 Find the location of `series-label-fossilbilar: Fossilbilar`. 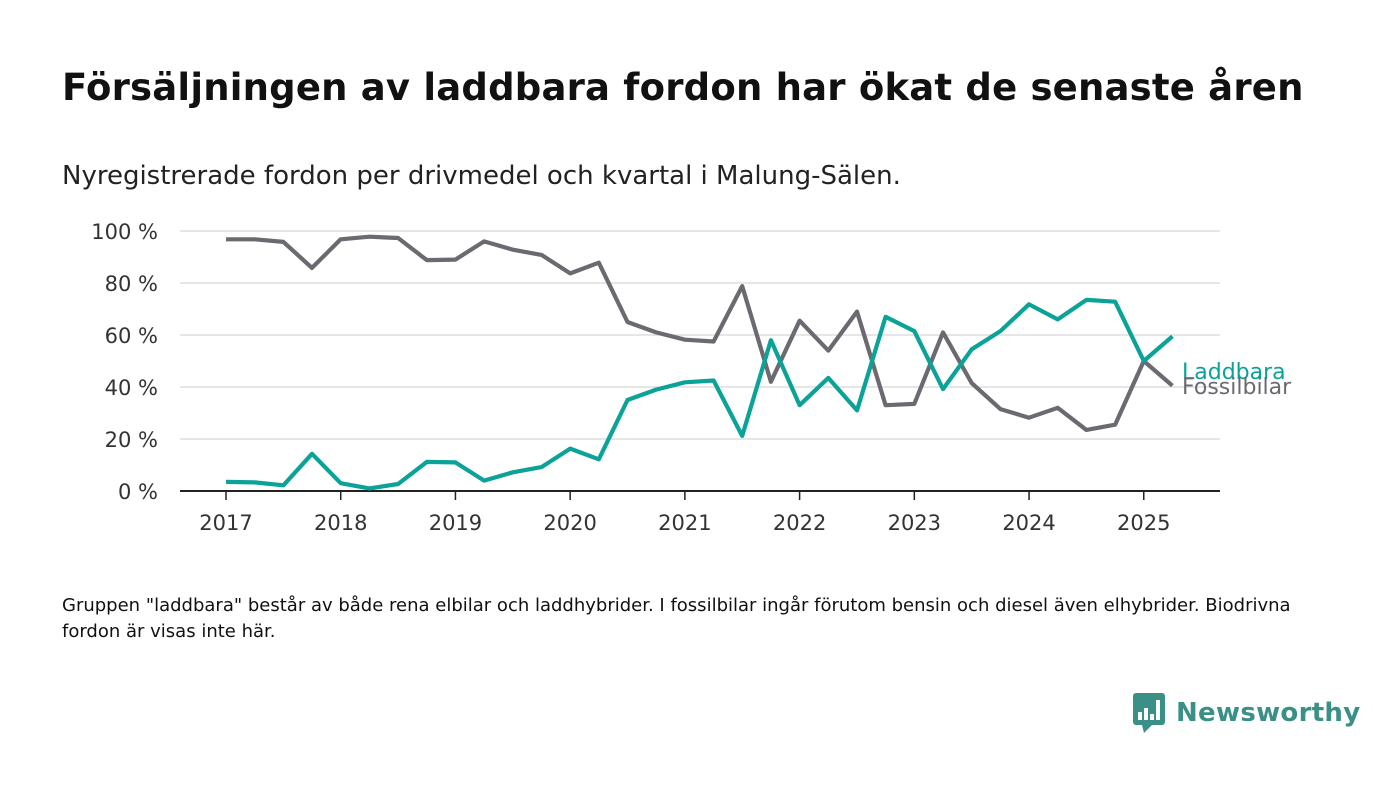

series-label-fossilbilar: Fossilbilar is located at coordinates (1237, 387).